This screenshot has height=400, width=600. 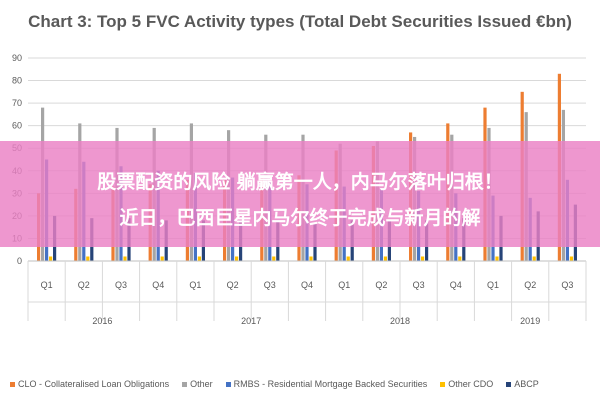 I want to click on legend-item: CLO - Collateralised Loan Obligations, so click(x=89, y=384).